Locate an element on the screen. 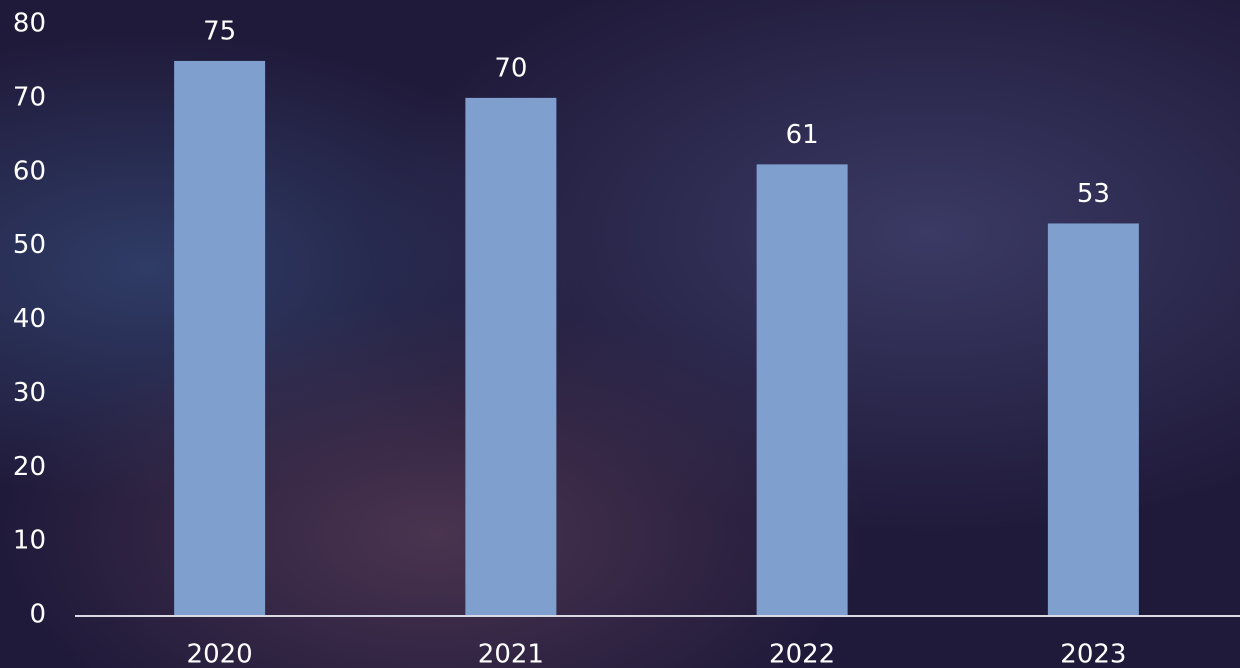 Image resolution: width=1240 pixels, height=668 pixels. data-label: 53 is located at coordinates (1093, 194).